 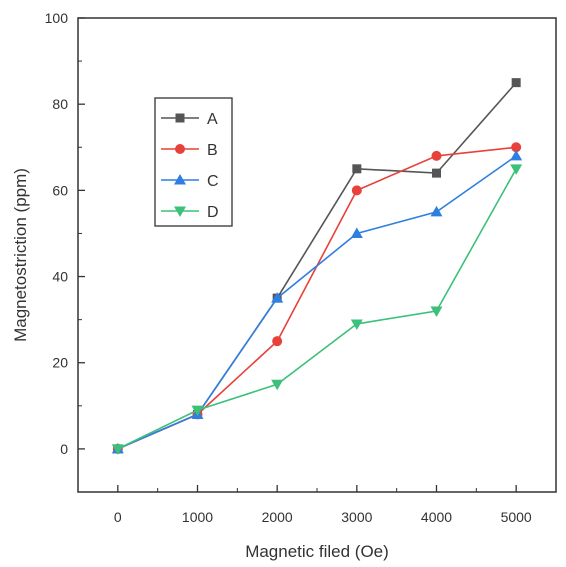 What do you see at coordinates (190, 181) in the screenshot?
I see `legend-item-c: C` at bounding box center [190, 181].